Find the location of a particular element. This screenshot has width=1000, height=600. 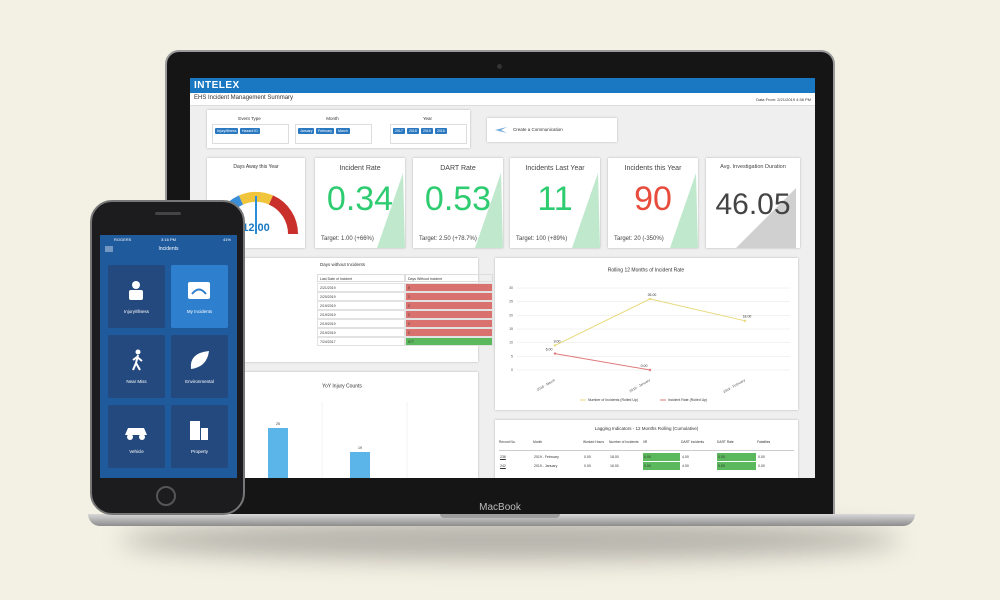

tile-label: Property is located at coordinates (199, 451).